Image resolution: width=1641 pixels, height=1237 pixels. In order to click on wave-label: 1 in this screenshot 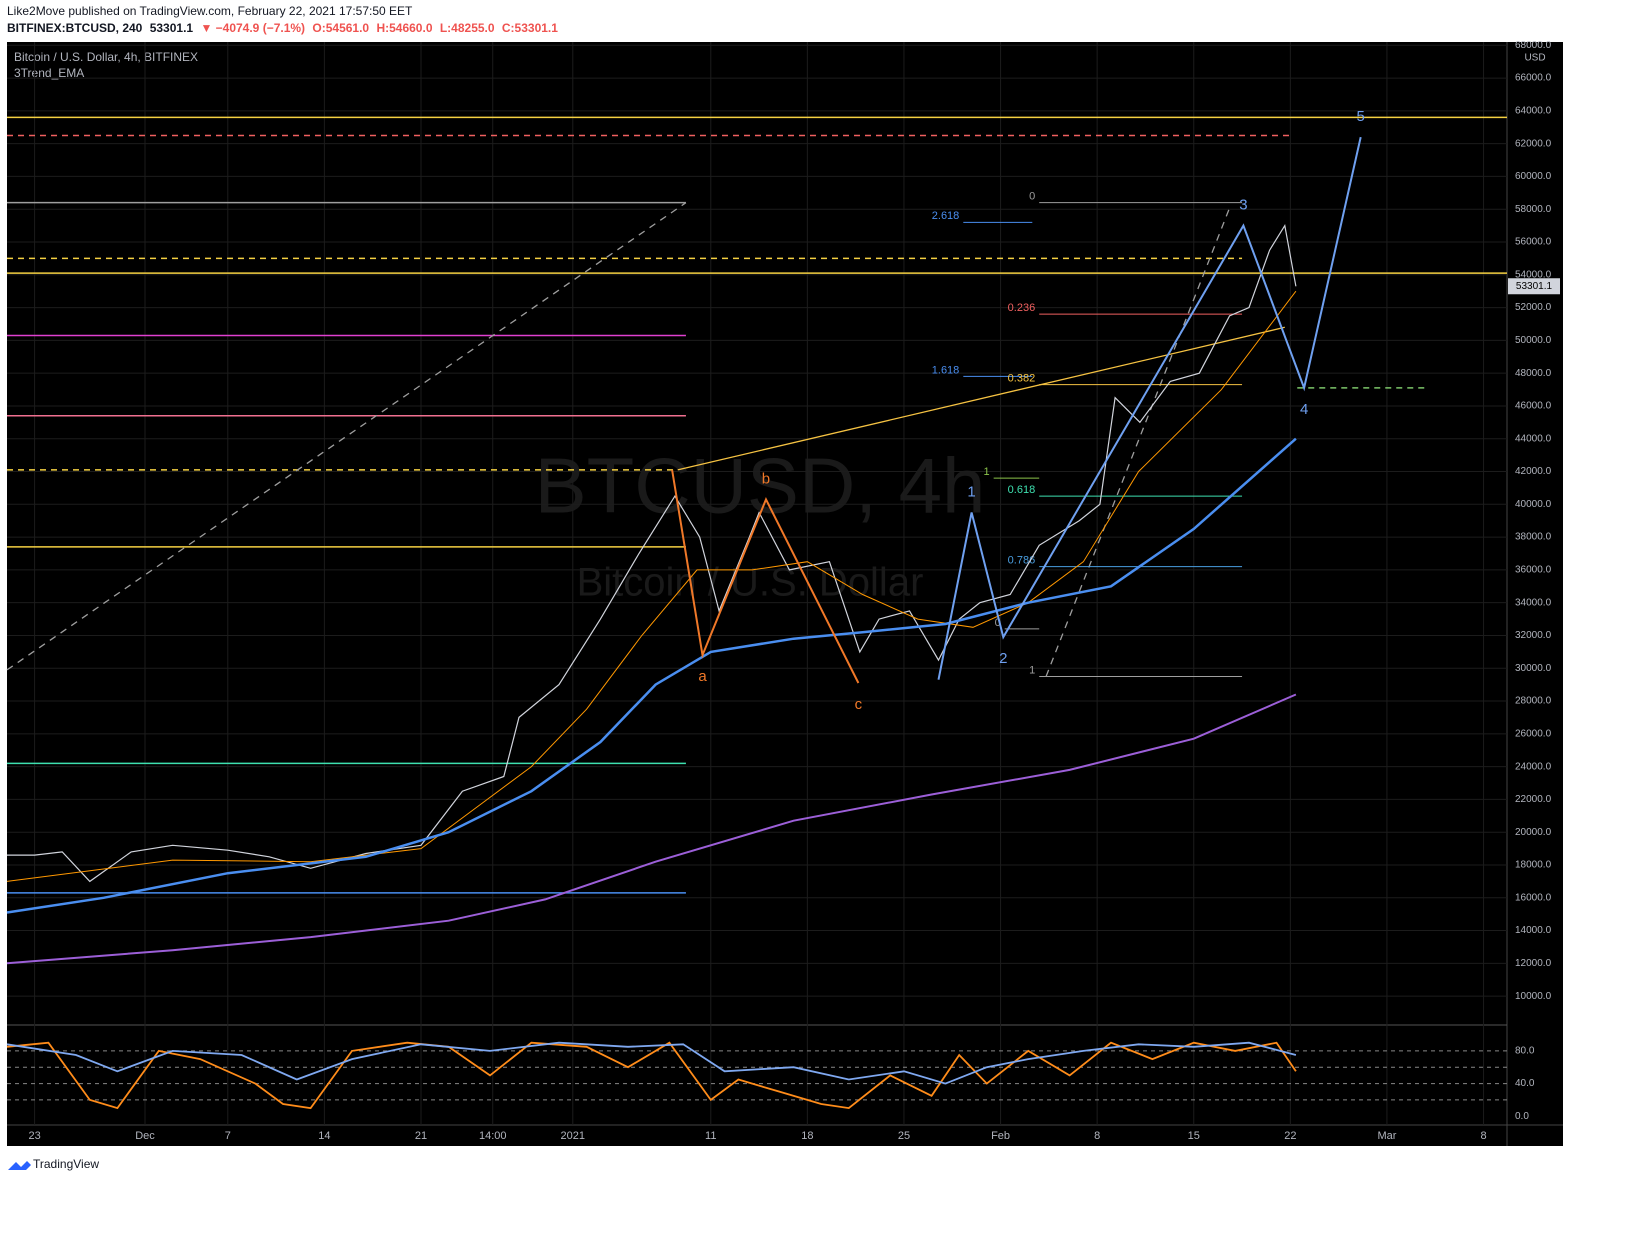, I will do `click(971, 491)`.